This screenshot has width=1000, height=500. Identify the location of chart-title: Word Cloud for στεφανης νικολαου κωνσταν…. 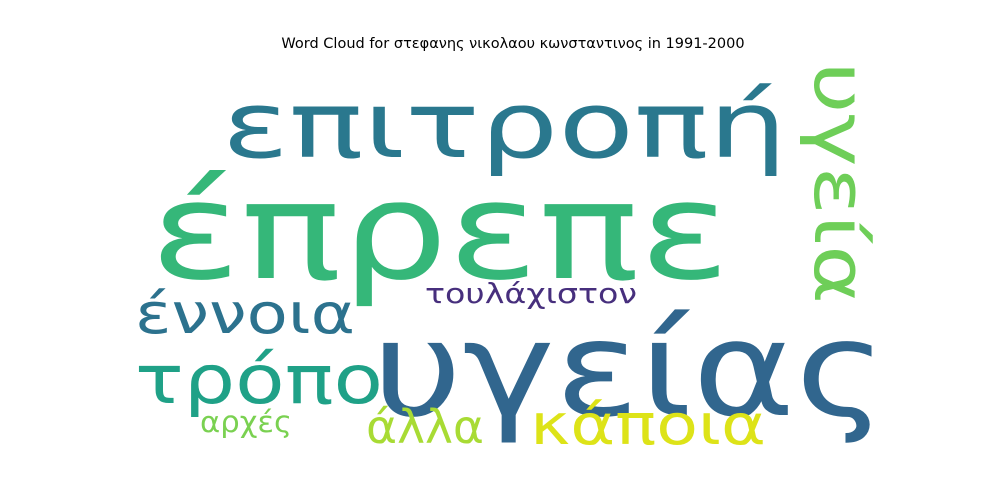
(513, 44).